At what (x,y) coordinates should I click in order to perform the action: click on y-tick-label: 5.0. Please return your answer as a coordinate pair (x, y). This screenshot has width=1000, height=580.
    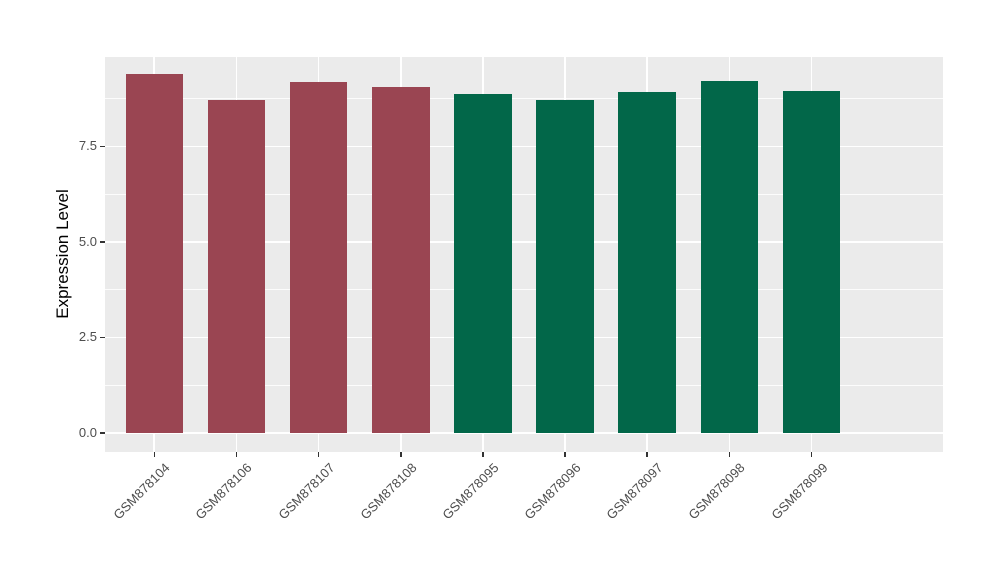
    Looking at the image, I should click on (87, 241).